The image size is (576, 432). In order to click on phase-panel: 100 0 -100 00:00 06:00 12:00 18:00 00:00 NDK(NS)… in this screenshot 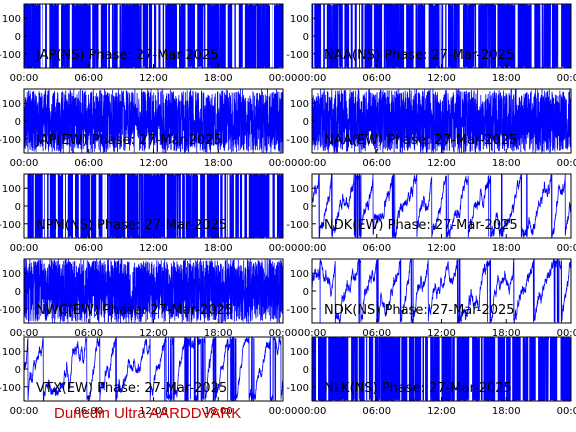, I will do `click(431, 298)`.